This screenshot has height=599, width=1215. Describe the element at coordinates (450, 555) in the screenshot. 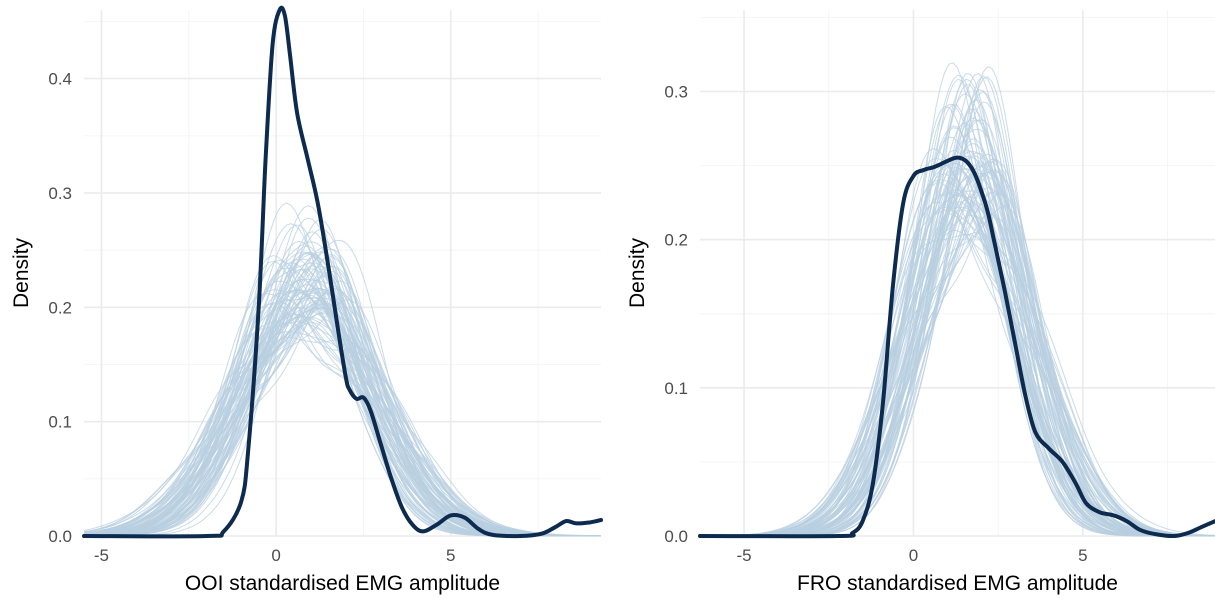

I see `ooi-x-tick-label: 5` at that location.